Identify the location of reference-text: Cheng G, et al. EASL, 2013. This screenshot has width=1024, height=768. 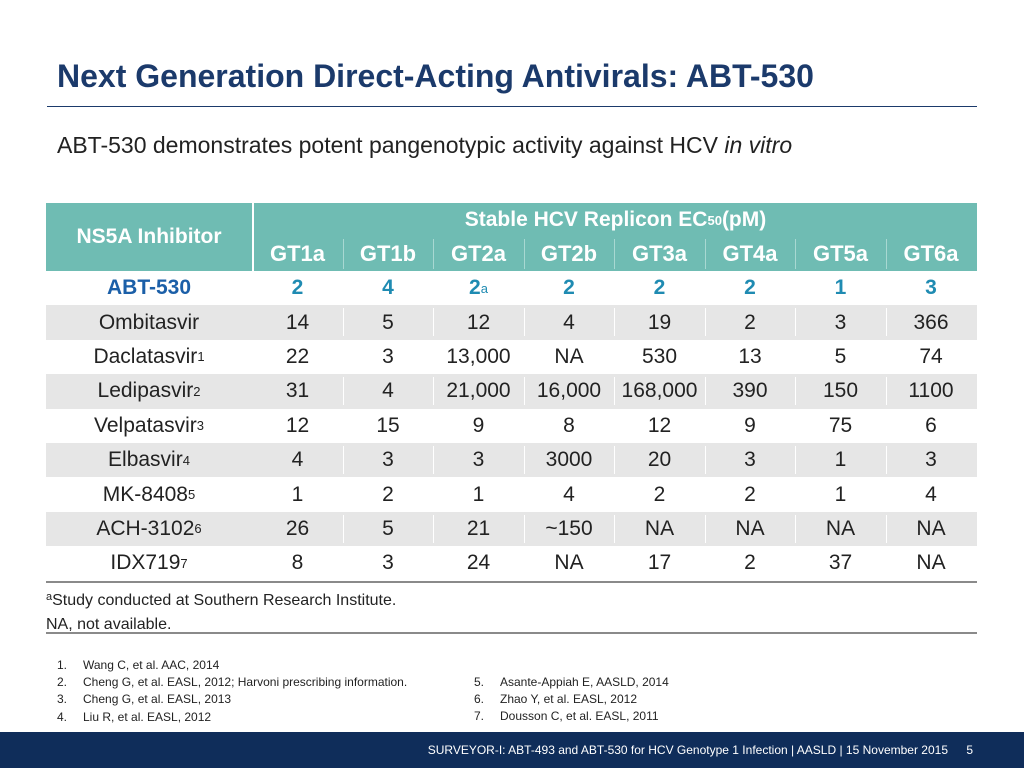
(157, 699).